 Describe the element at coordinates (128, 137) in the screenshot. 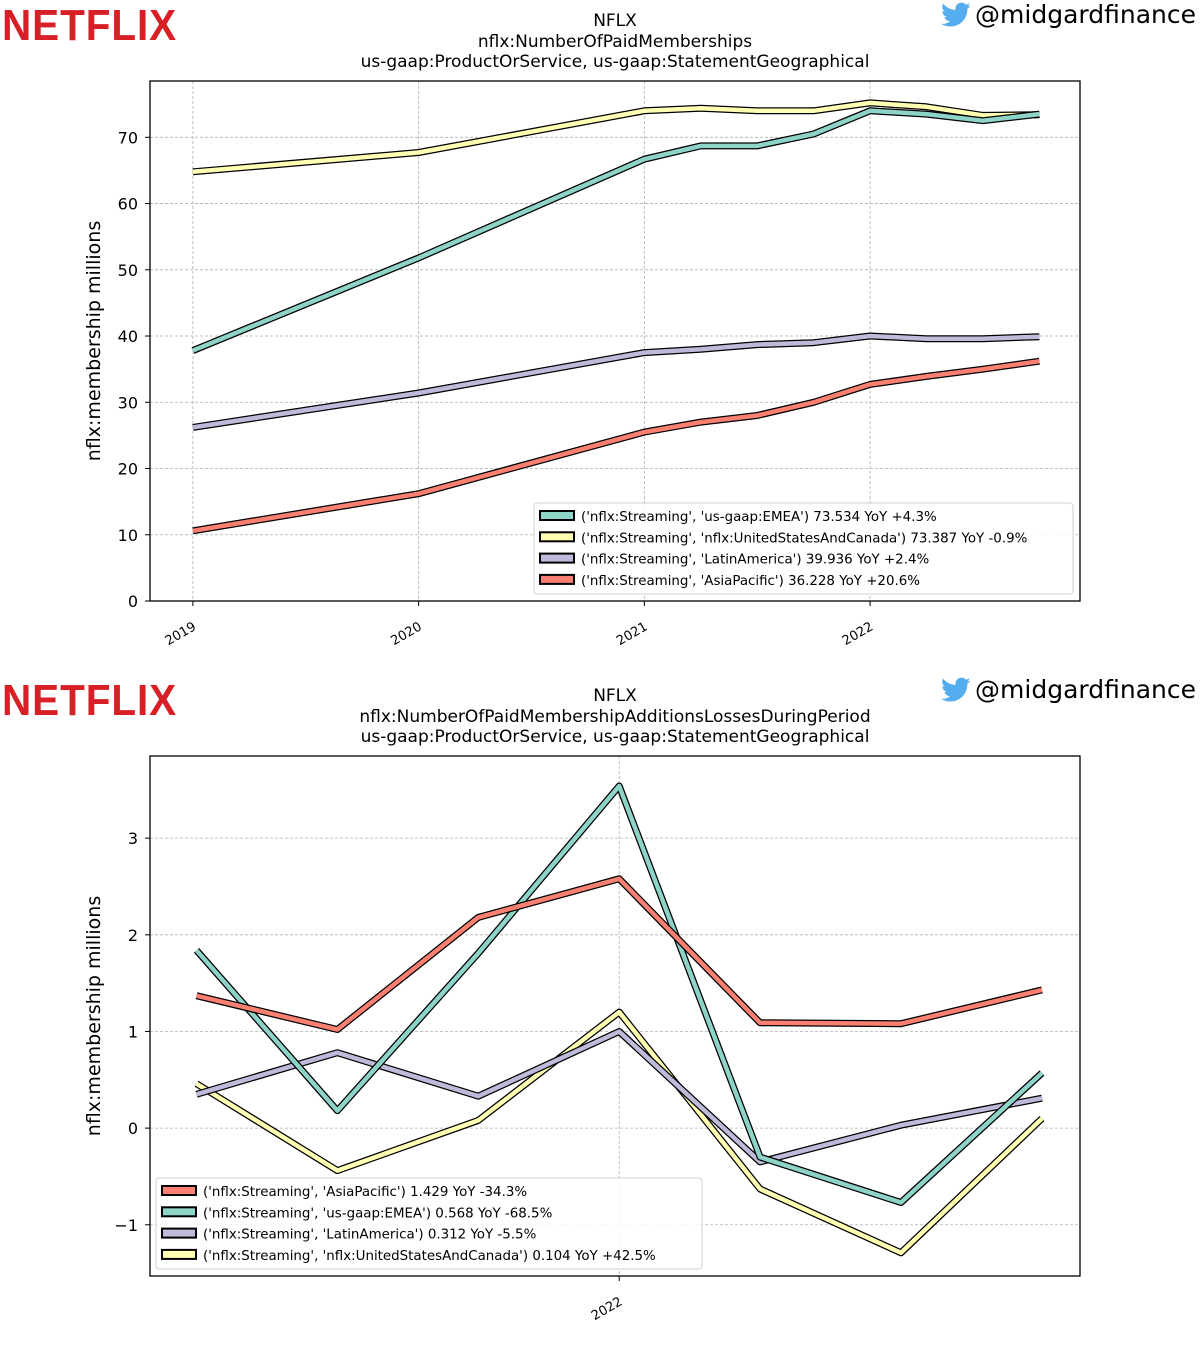

I see `y-tick-label: 70` at that location.